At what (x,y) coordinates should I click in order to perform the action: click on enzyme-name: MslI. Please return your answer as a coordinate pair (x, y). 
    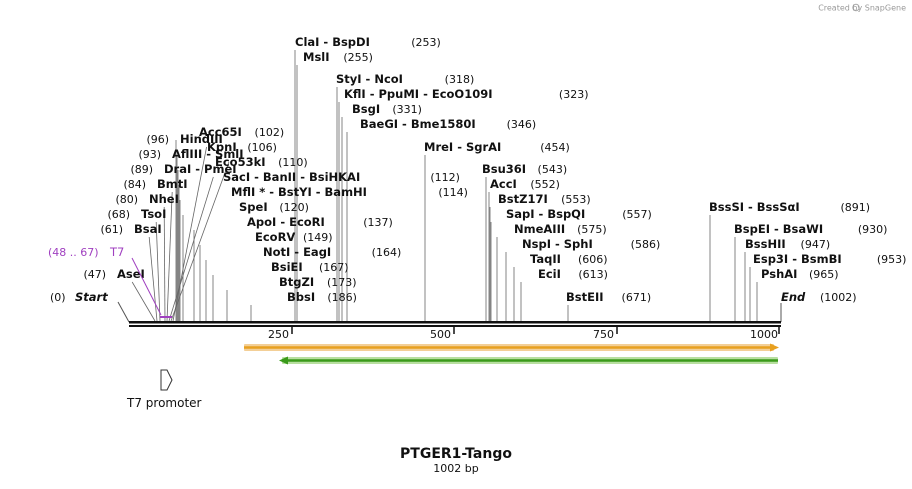
    Looking at the image, I should click on (316, 57).